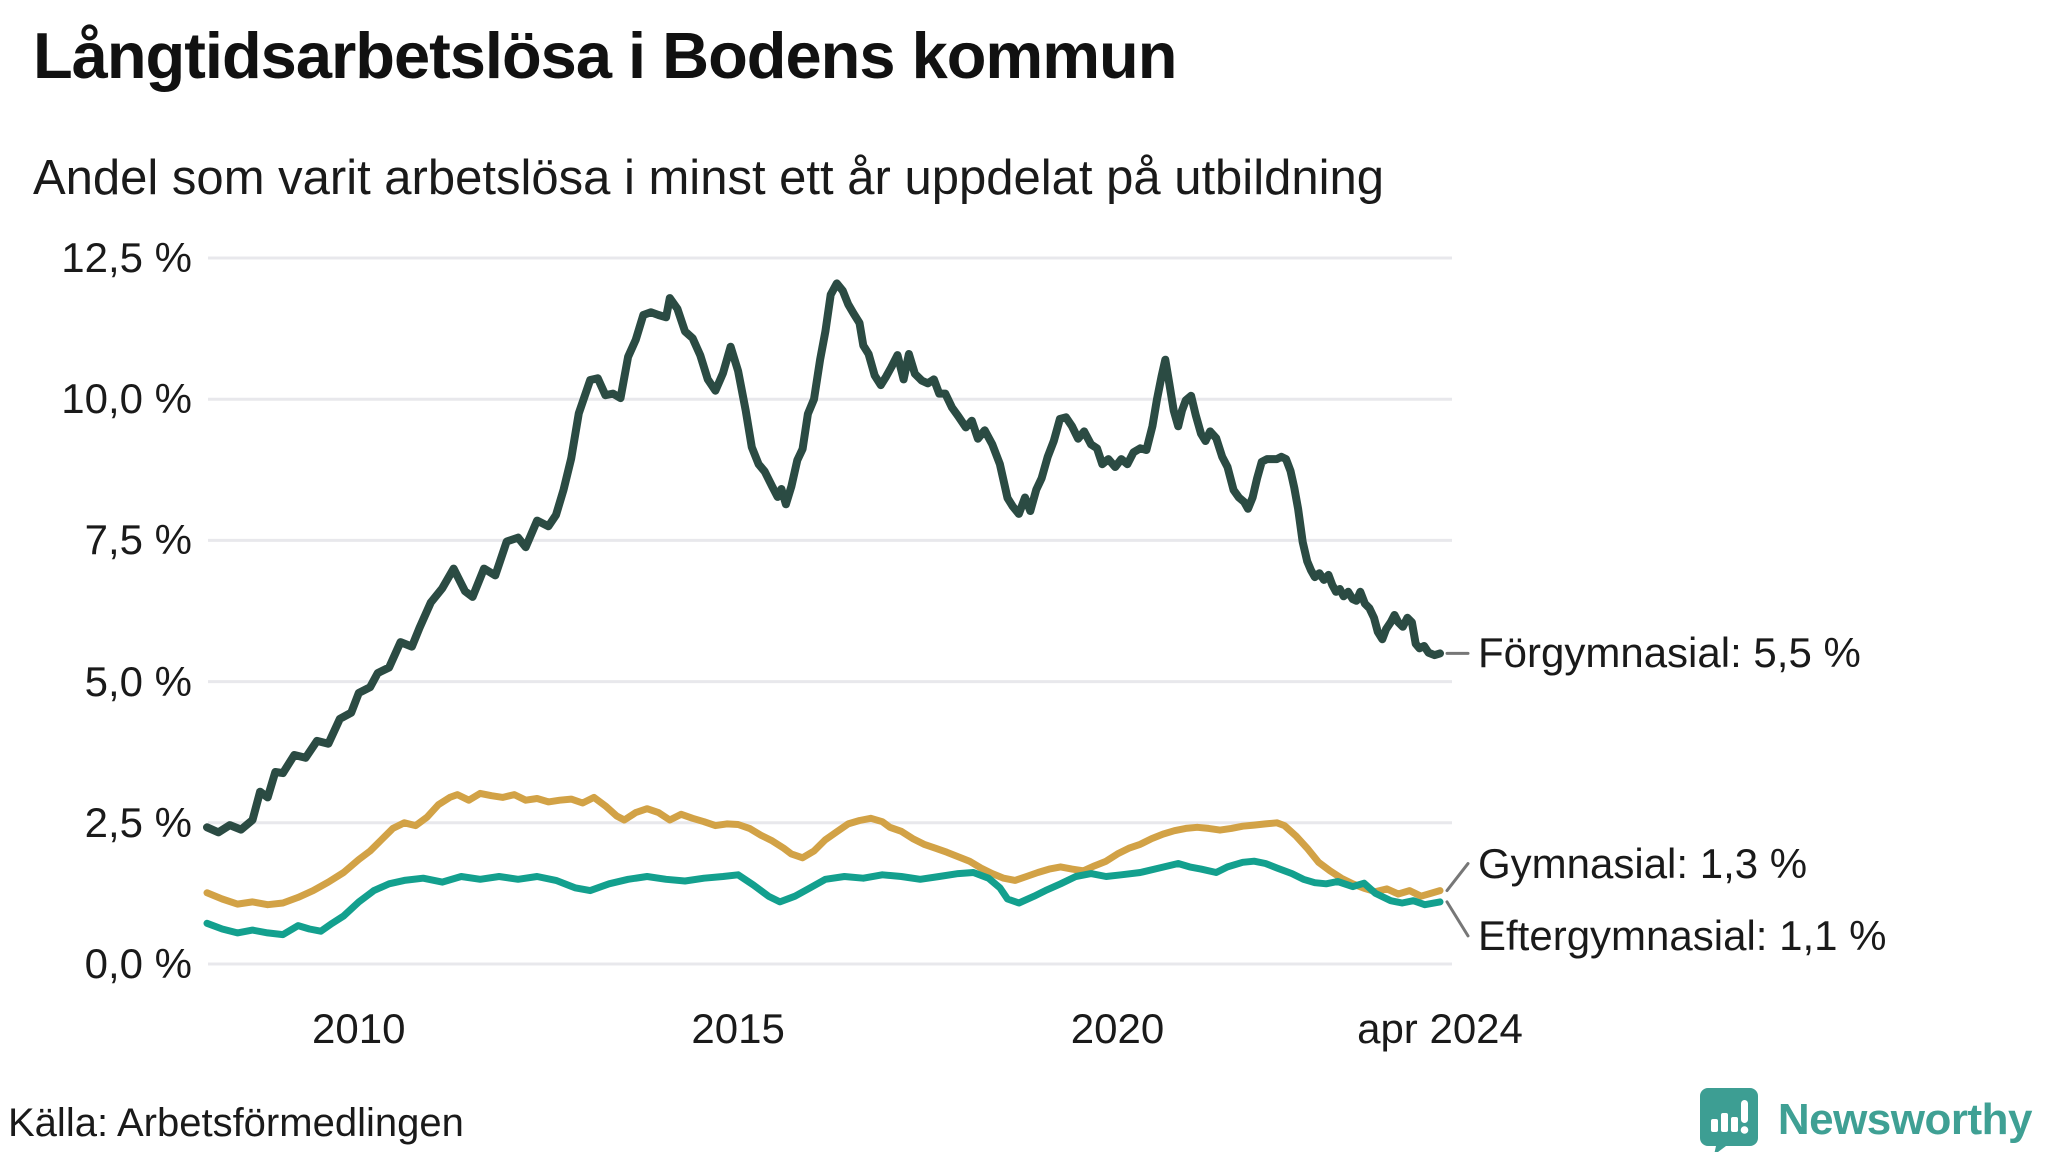 This screenshot has height=1152, width=2048. I want to click on series-line-eftergymnasial, so click(823, 898).